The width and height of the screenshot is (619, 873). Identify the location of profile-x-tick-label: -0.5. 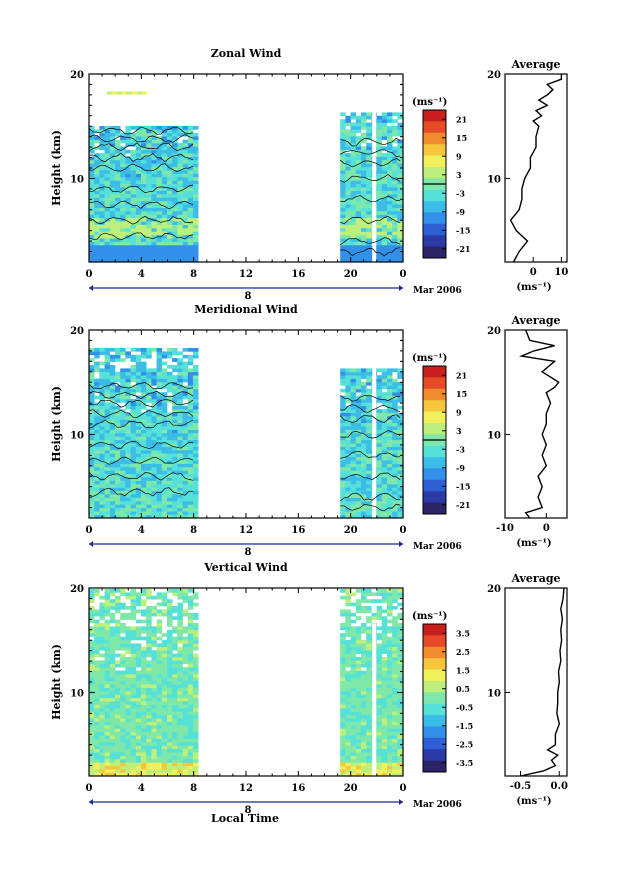
(521, 786).